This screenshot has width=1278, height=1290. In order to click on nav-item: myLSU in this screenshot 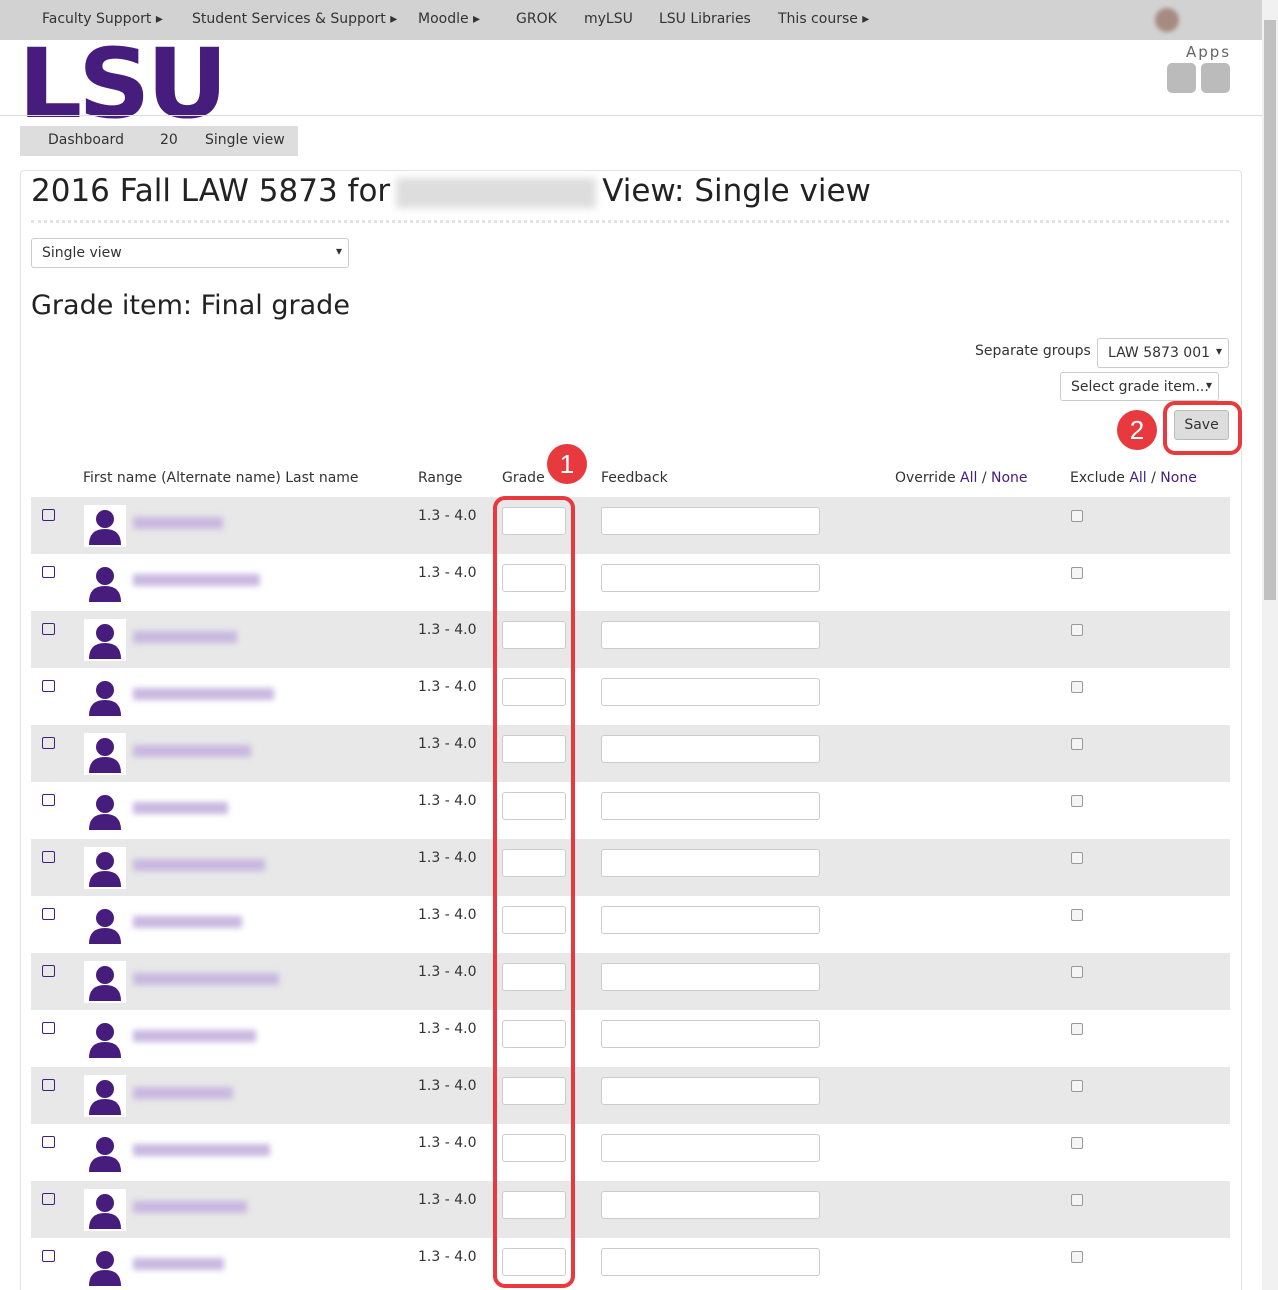, I will do `click(608, 19)`.